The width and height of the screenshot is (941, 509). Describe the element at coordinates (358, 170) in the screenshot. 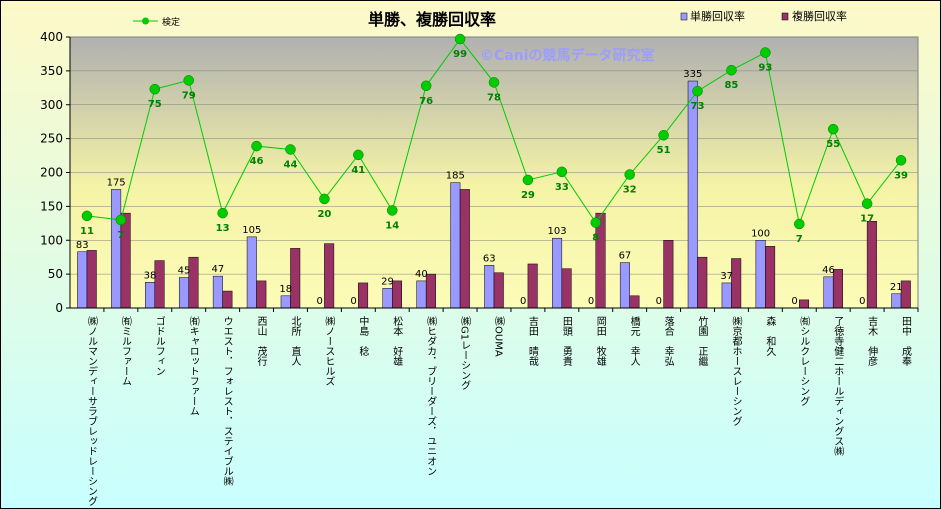

I see `test-point-label: 41` at that location.